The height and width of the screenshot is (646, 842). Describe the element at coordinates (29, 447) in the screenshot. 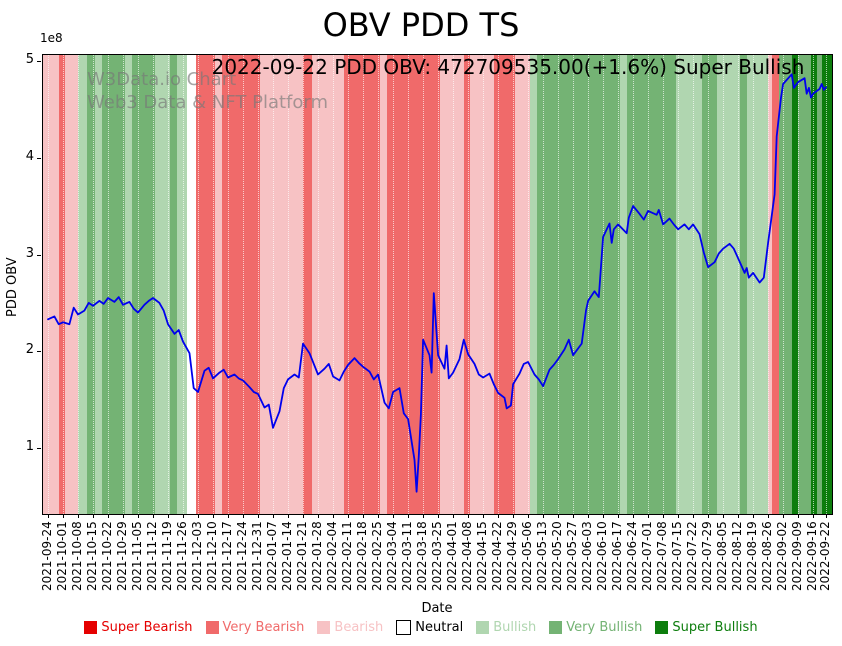

I see `y-tick-label: 1` at that location.